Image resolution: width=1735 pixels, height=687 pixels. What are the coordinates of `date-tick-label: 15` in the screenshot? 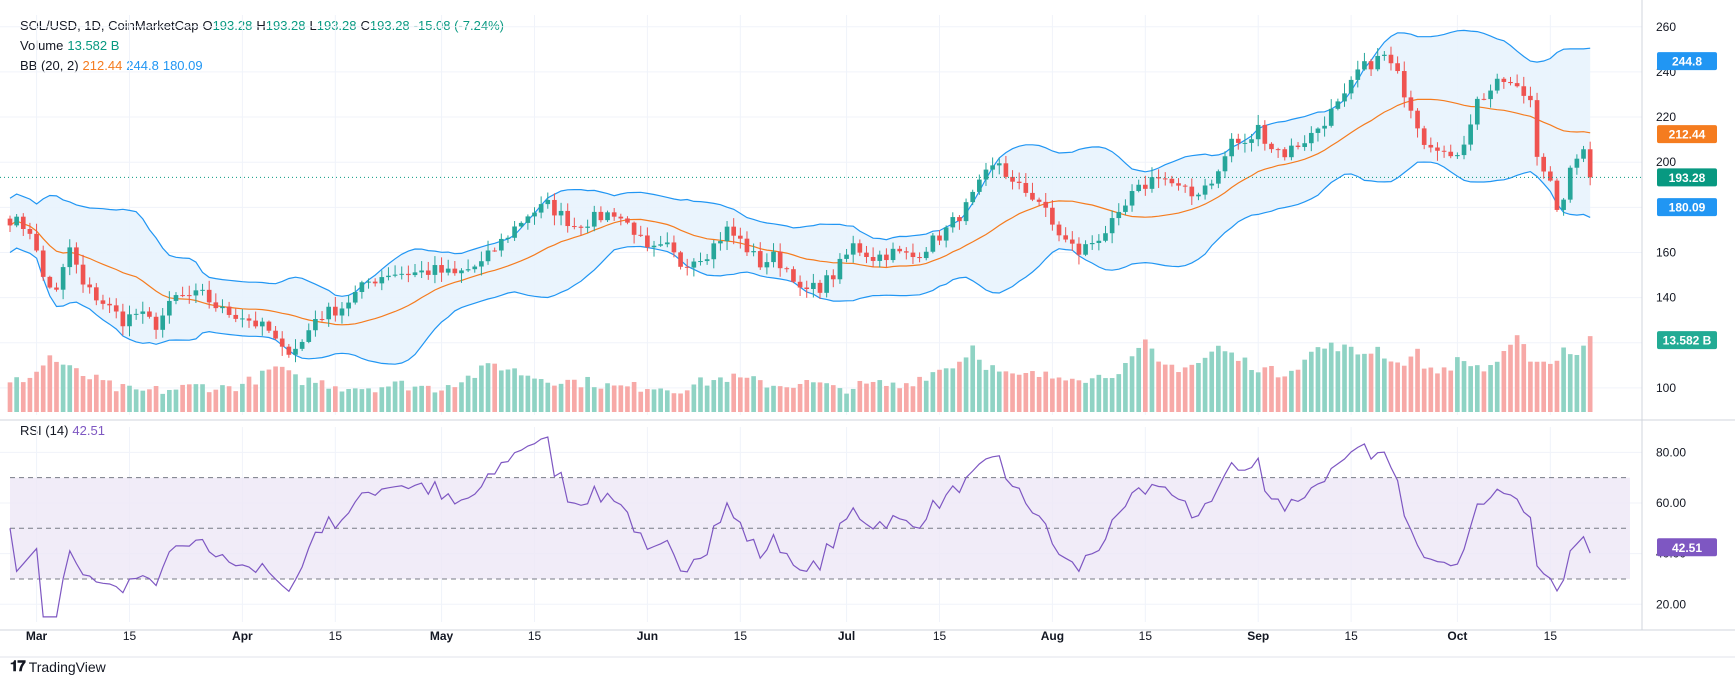 It's located at (336, 636).